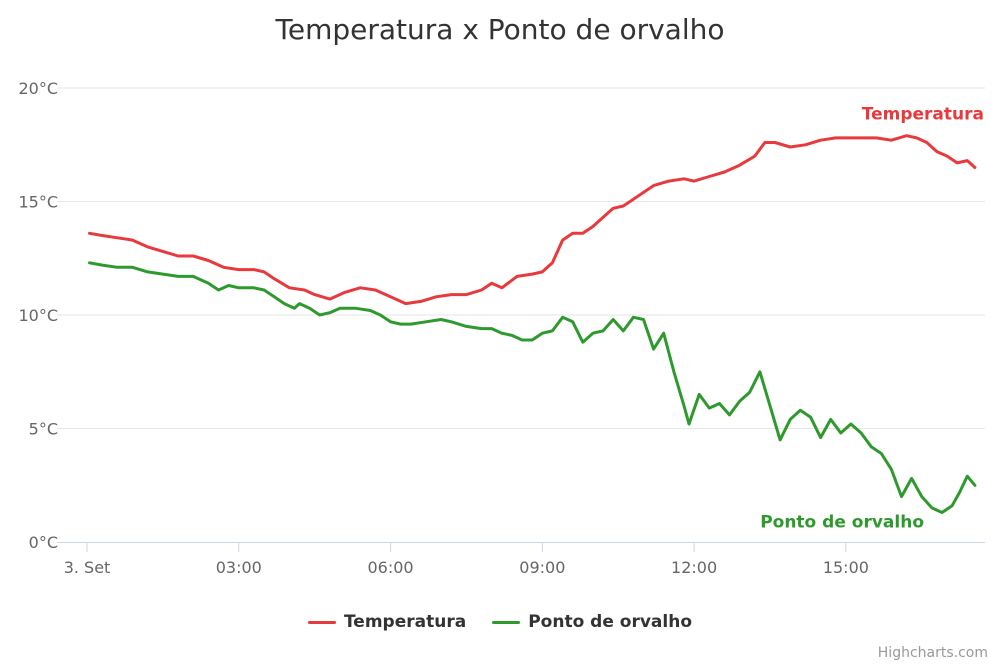  Describe the element at coordinates (239, 567) in the screenshot. I see `x-tick-label: 03:00` at that location.